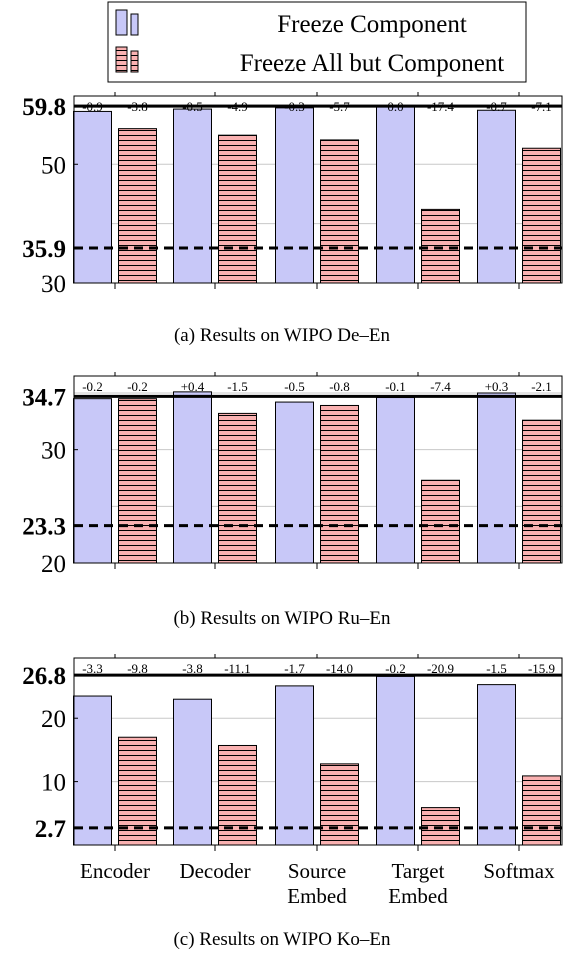  Describe the element at coordinates (541, 386) in the screenshot. I see `data-label: -2.1` at that location.